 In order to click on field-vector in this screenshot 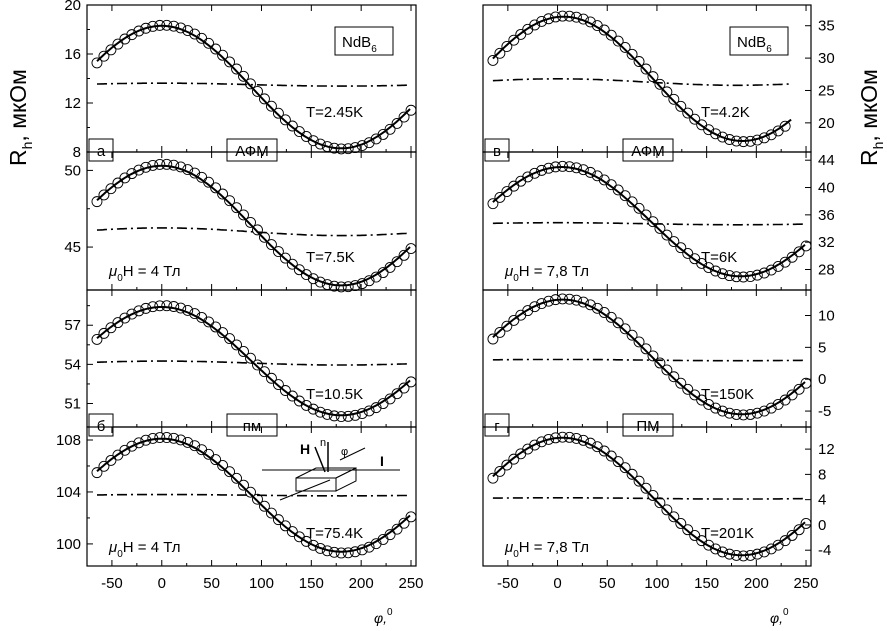, I will do `click(320, 459)`.